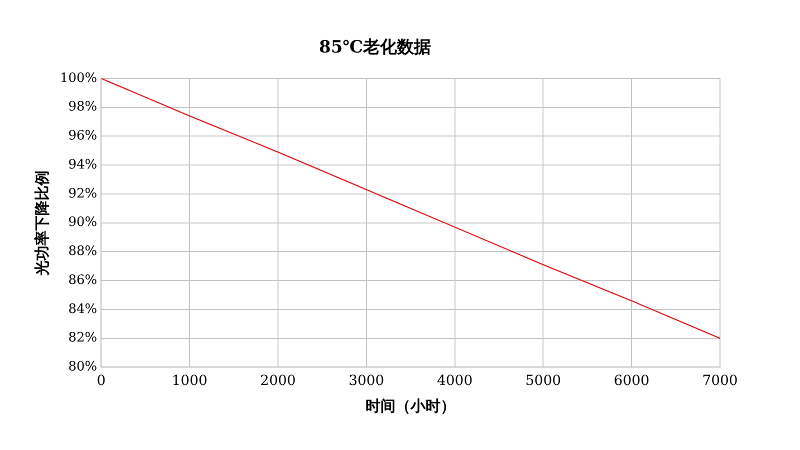  What do you see at coordinates (41, 223) in the screenshot?
I see `y-axis-title: 光功率下降比例` at bounding box center [41, 223].